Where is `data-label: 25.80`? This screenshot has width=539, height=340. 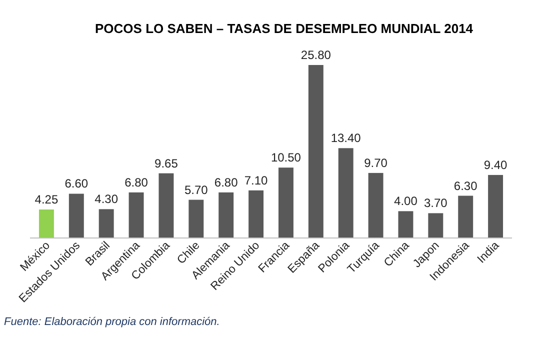 data-label: 25.80 is located at coordinates (316, 55).